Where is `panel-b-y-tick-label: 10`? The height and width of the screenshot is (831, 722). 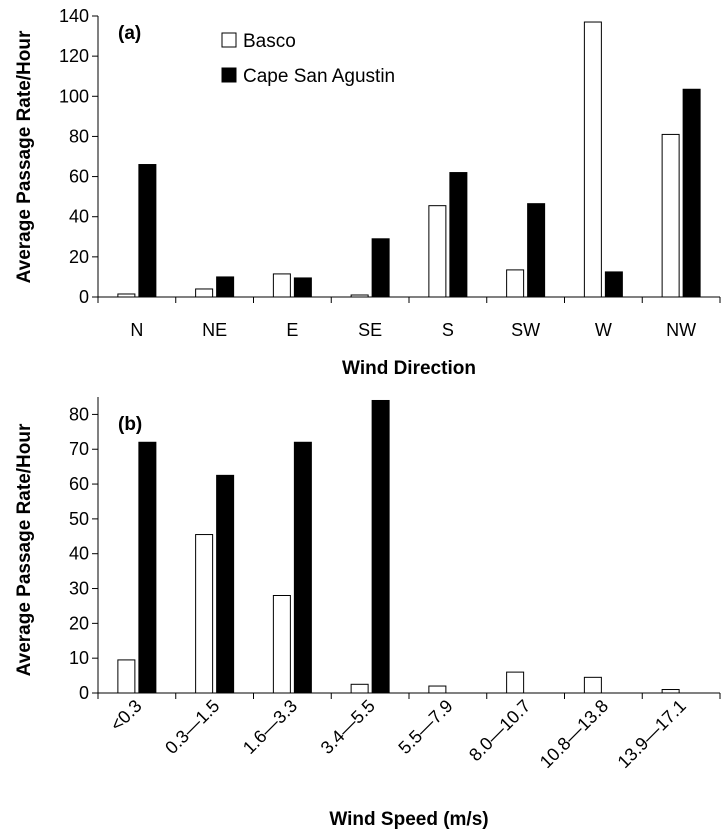 panel-b-y-tick-label: 10 is located at coordinates (79, 658).